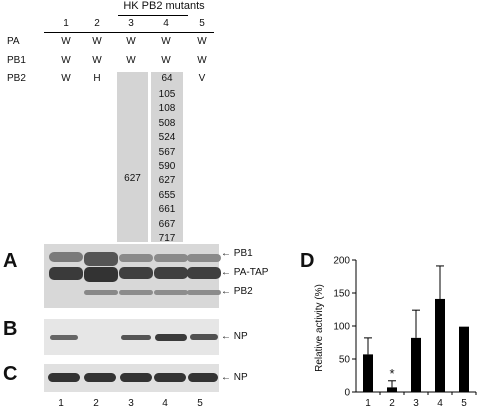 This screenshot has height=413, width=484. What do you see at coordinates (347, 393) in the screenshot?
I see `y-tick-label: 0` at bounding box center [347, 393].